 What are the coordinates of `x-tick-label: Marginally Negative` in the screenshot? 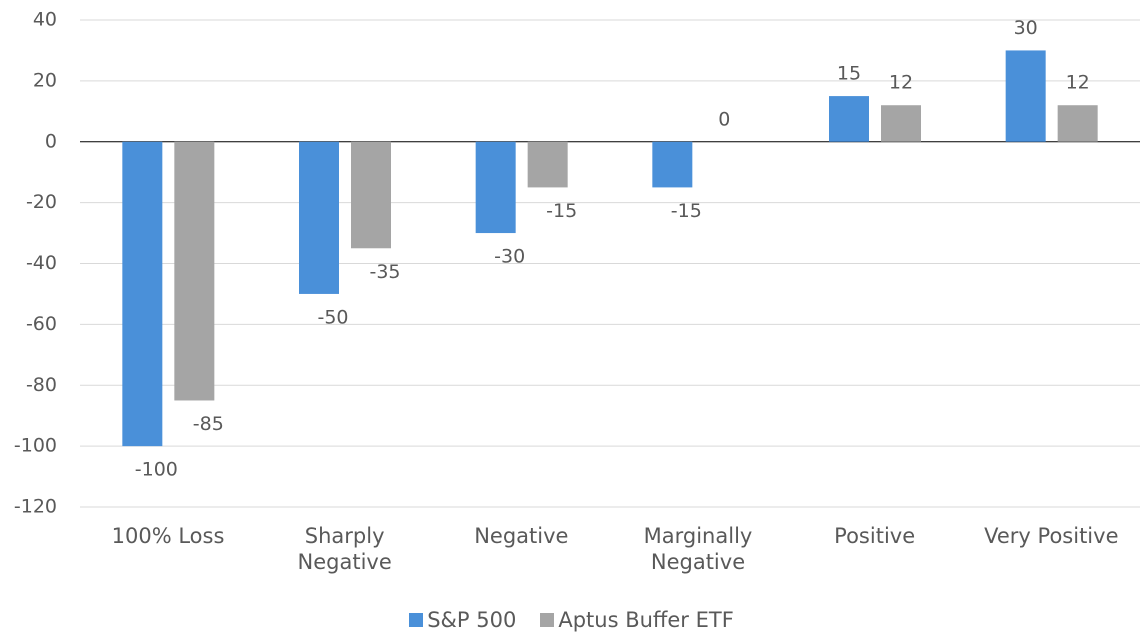 It's located at (698, 549).